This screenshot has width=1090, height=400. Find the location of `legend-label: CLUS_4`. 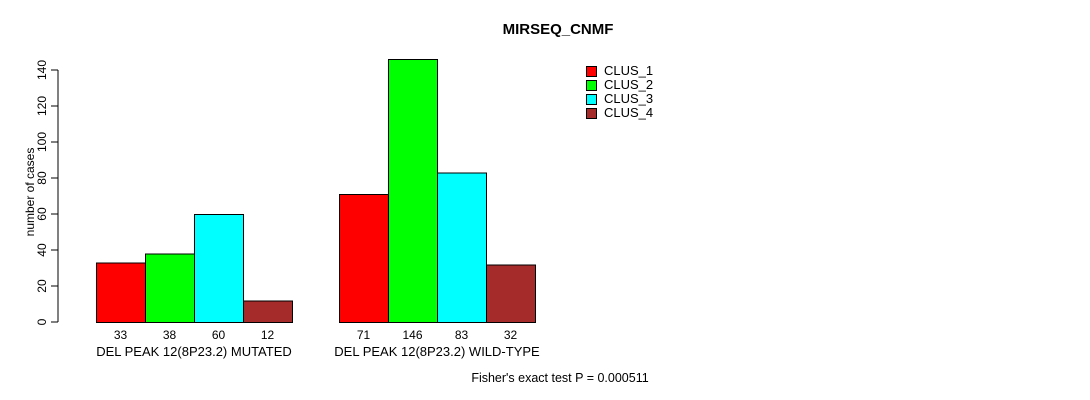

legend-label: CLUS_4 is located at coordinates (629, 112).